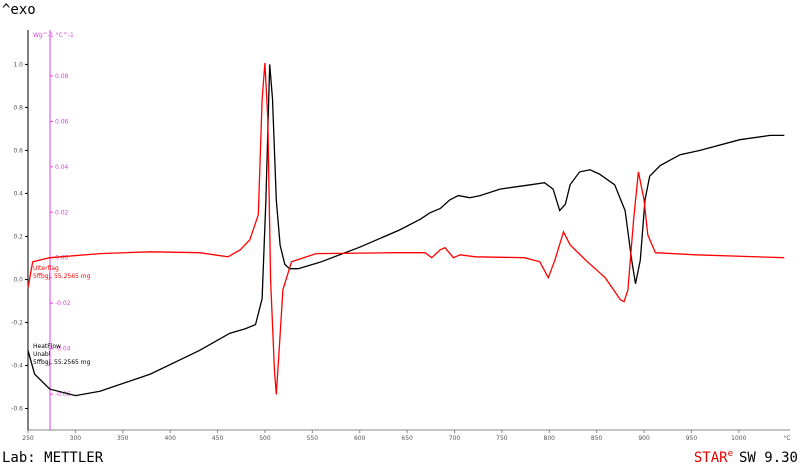  Describe the element at coordinates (62, 121) in the screenshot. I see `y2-tick-label: 0.06` at that location.